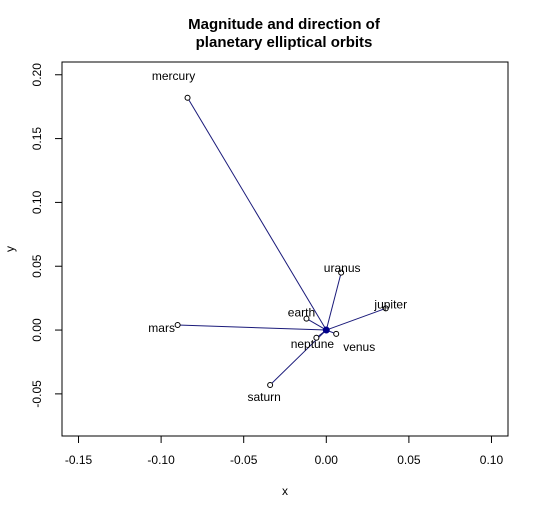 The height and width of the screenshot is (514, 540). What do you see at coordinates (313, 344) in the screenshot?
I see `label-neptune: neptune` at bounding box center [313, 344].